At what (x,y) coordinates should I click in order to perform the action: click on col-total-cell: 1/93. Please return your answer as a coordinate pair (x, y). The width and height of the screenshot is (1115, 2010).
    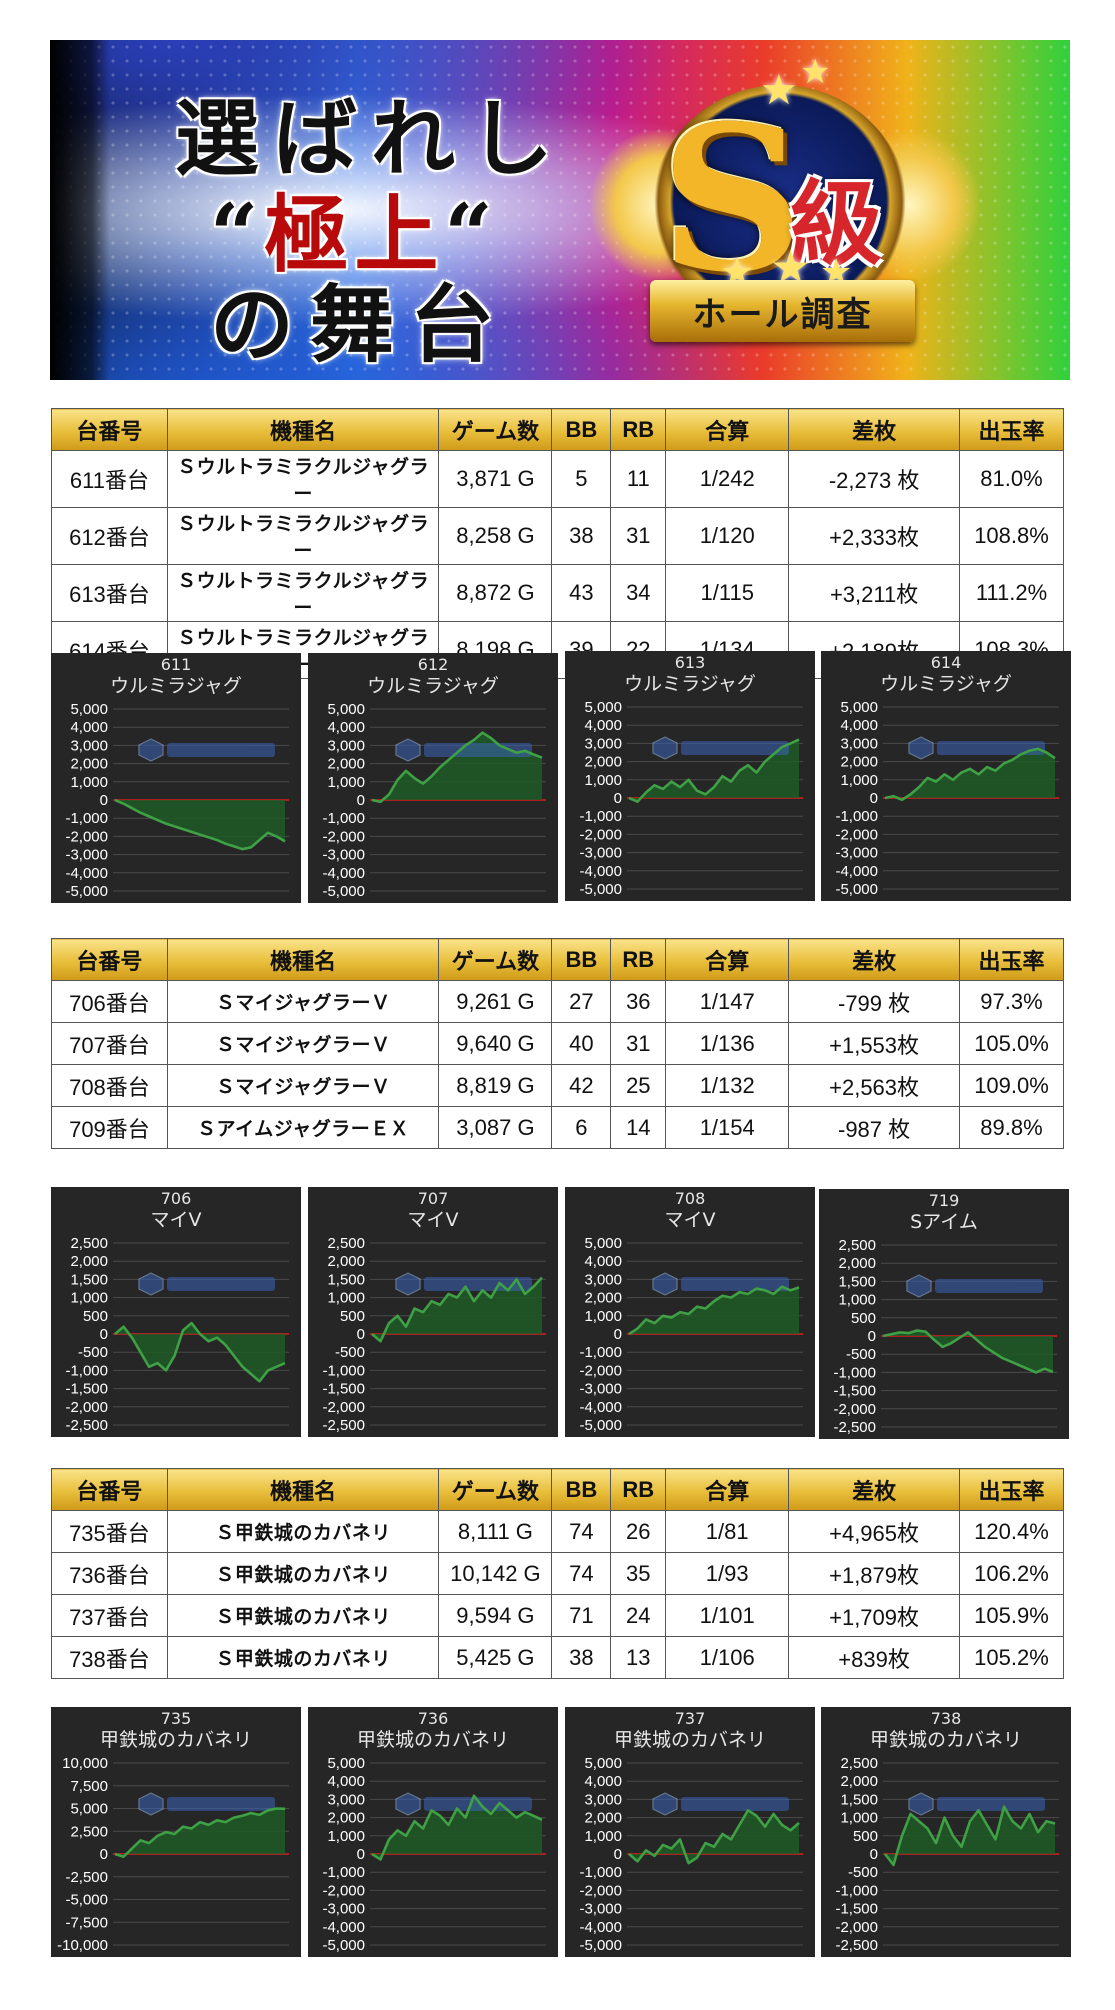
    Looking at the image, I should click on (727, 1573).